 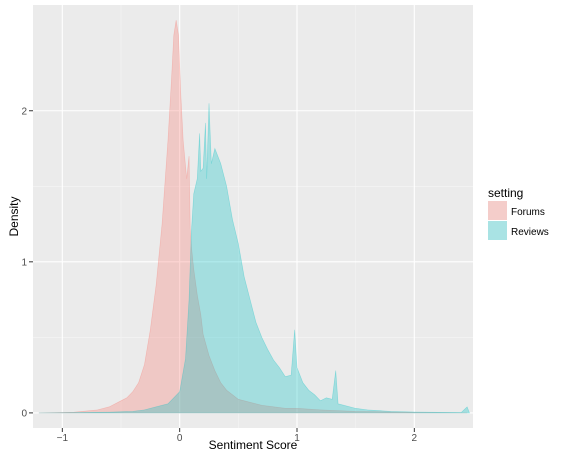 I want to click on legend: setting Forums Reviews, so click(x=518, y=213).